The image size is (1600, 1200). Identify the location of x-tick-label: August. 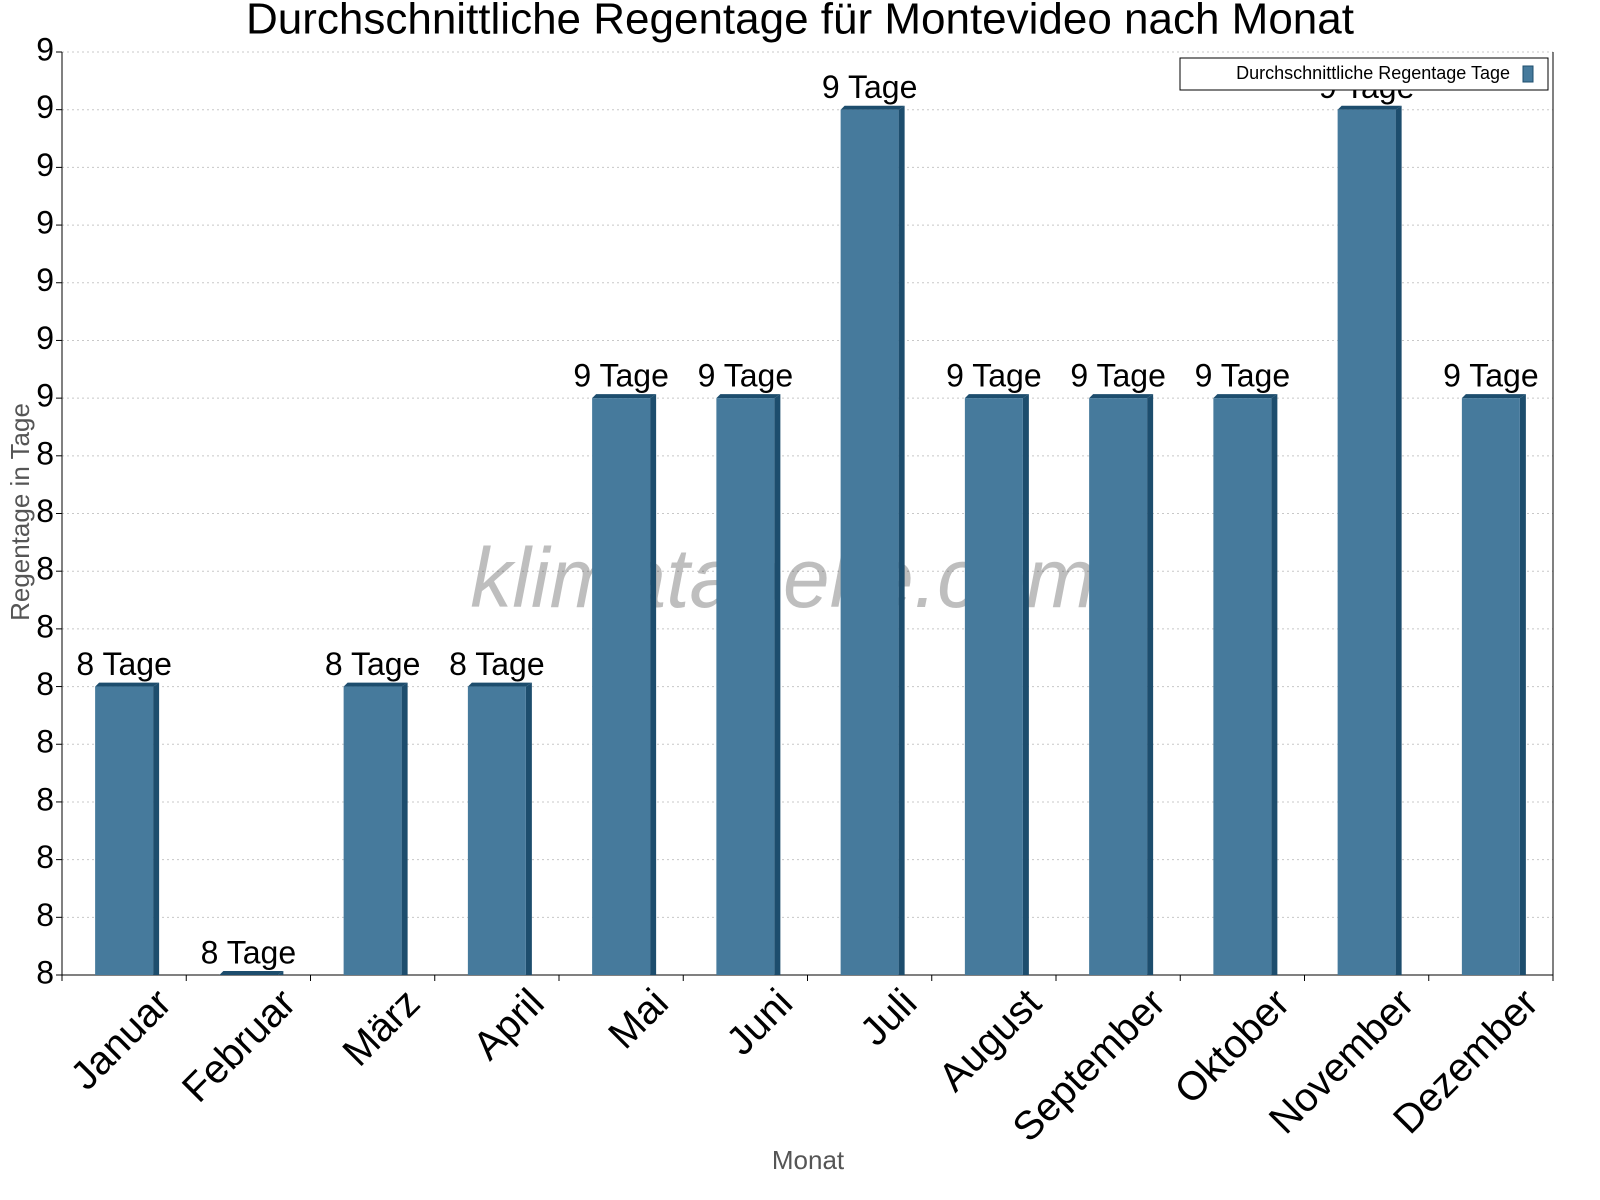
(990, 1040).